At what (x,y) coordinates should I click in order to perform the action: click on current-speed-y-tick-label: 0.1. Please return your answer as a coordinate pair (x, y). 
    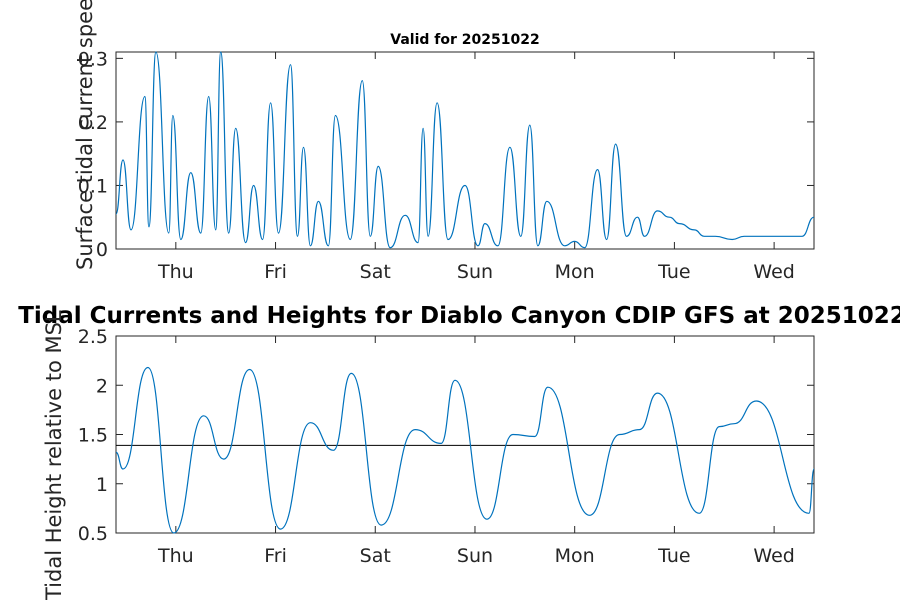
    Looking at the image, I should click on (93, 186).